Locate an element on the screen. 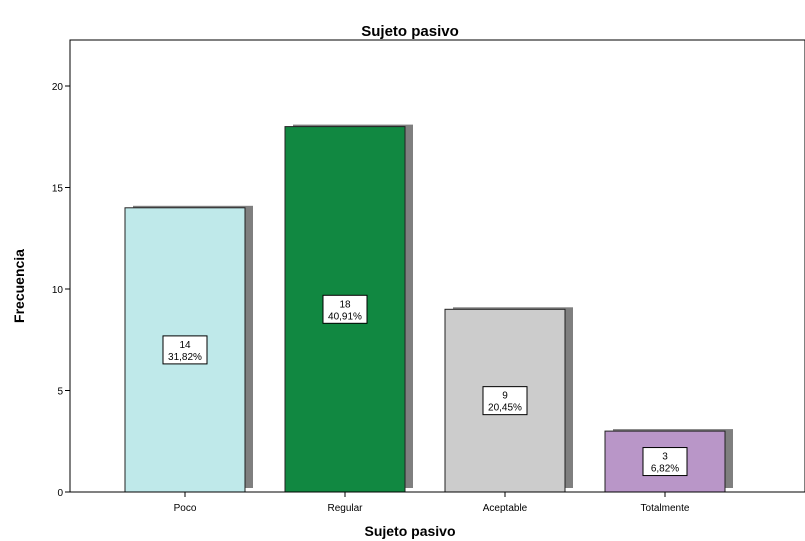 The image size is (805, 541). x-tick-label: Poco is located at coordinates (185, 508).